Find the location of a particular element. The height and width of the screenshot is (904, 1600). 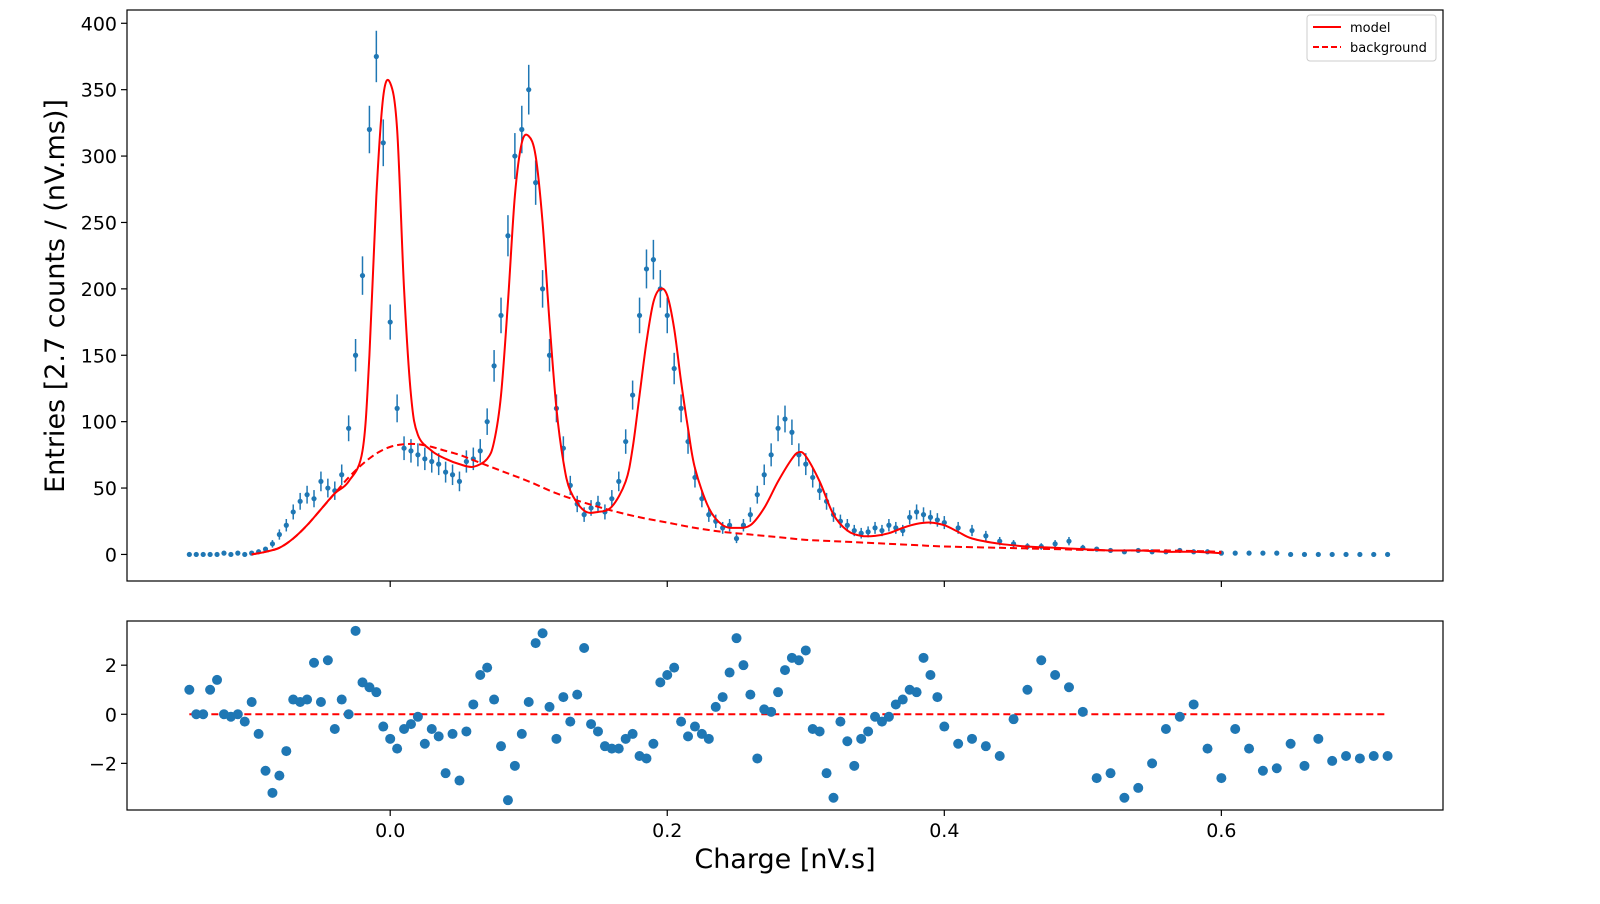

residual-xtick-label: 0.2 is located at coordinates (667, 831).